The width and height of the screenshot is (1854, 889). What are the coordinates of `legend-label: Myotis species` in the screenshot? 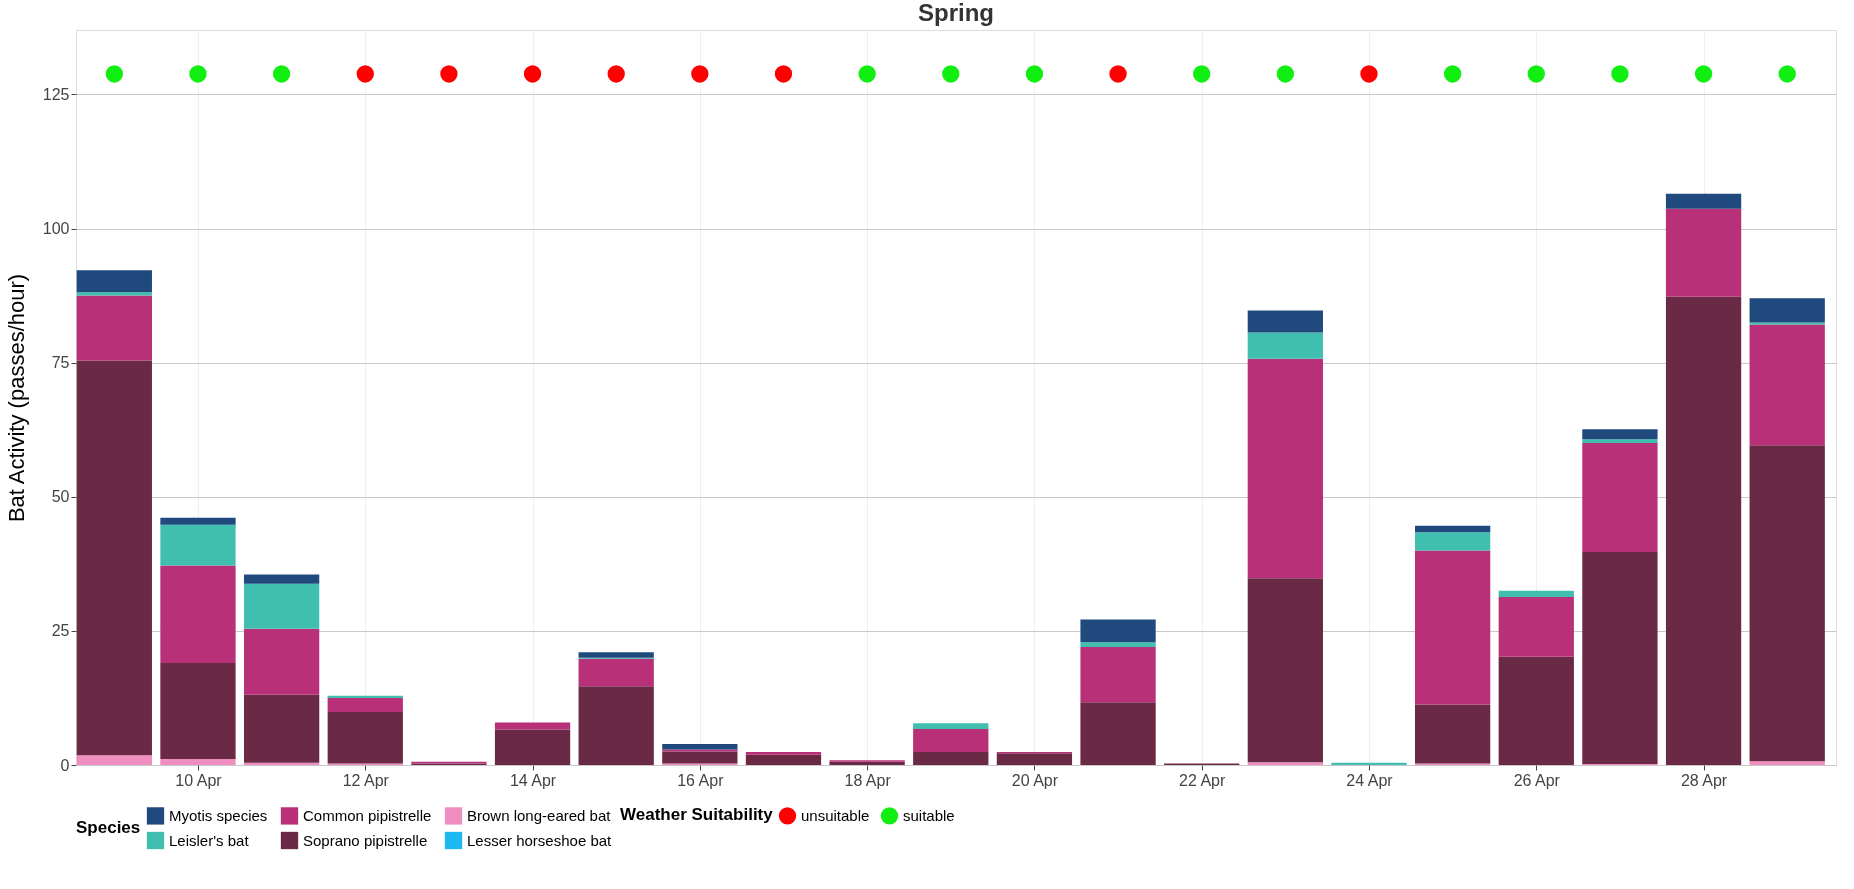 It's located at (218, 815).